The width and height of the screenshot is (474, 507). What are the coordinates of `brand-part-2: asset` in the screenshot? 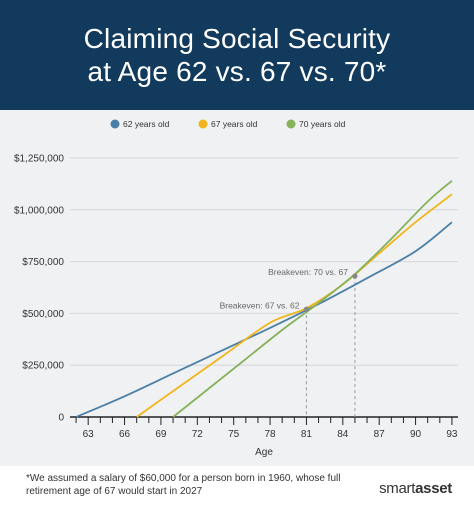 It's located at (433, 488).